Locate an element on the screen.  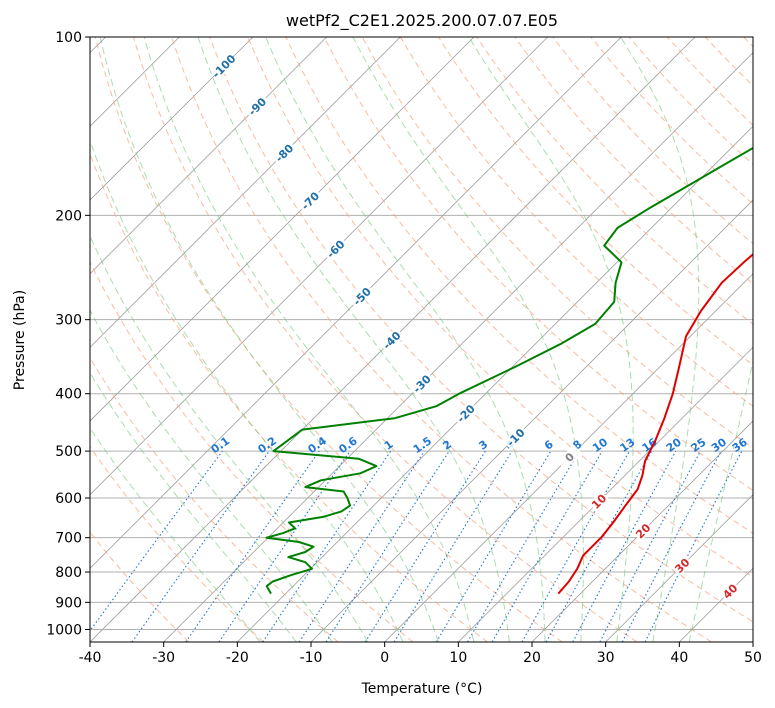
x-tick-label: -30 is located at coordinates (163, 658).